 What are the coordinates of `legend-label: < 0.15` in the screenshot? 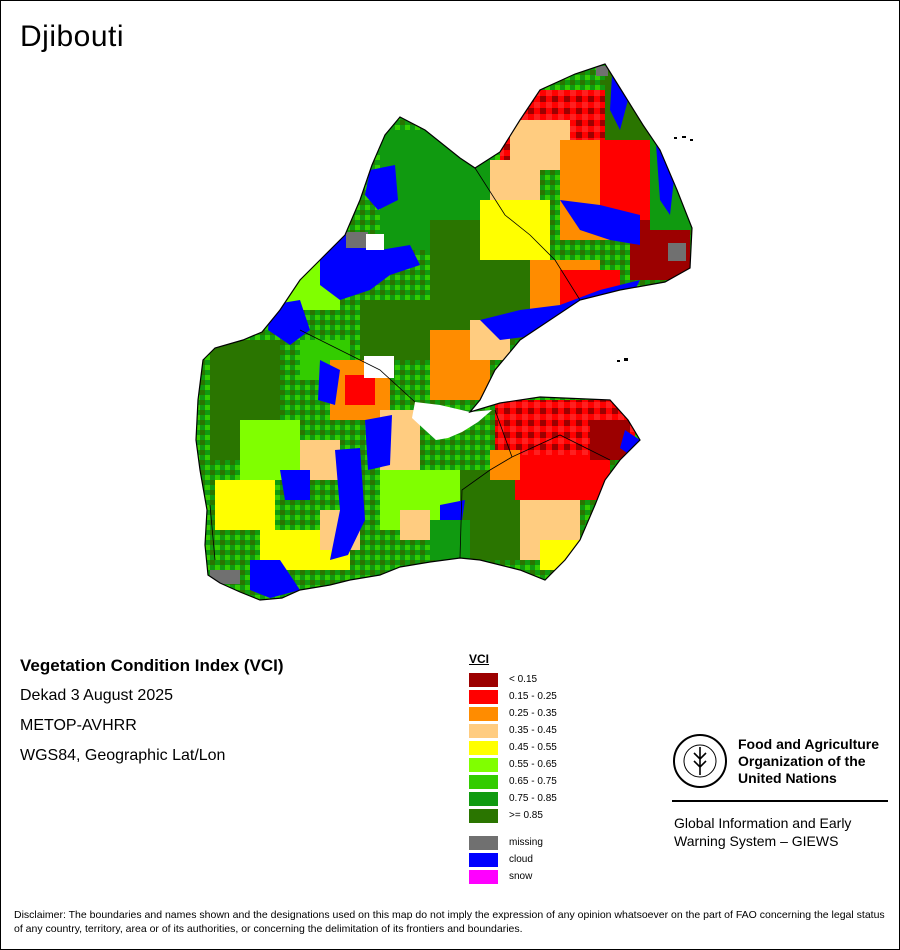 It's located at (523, 679).